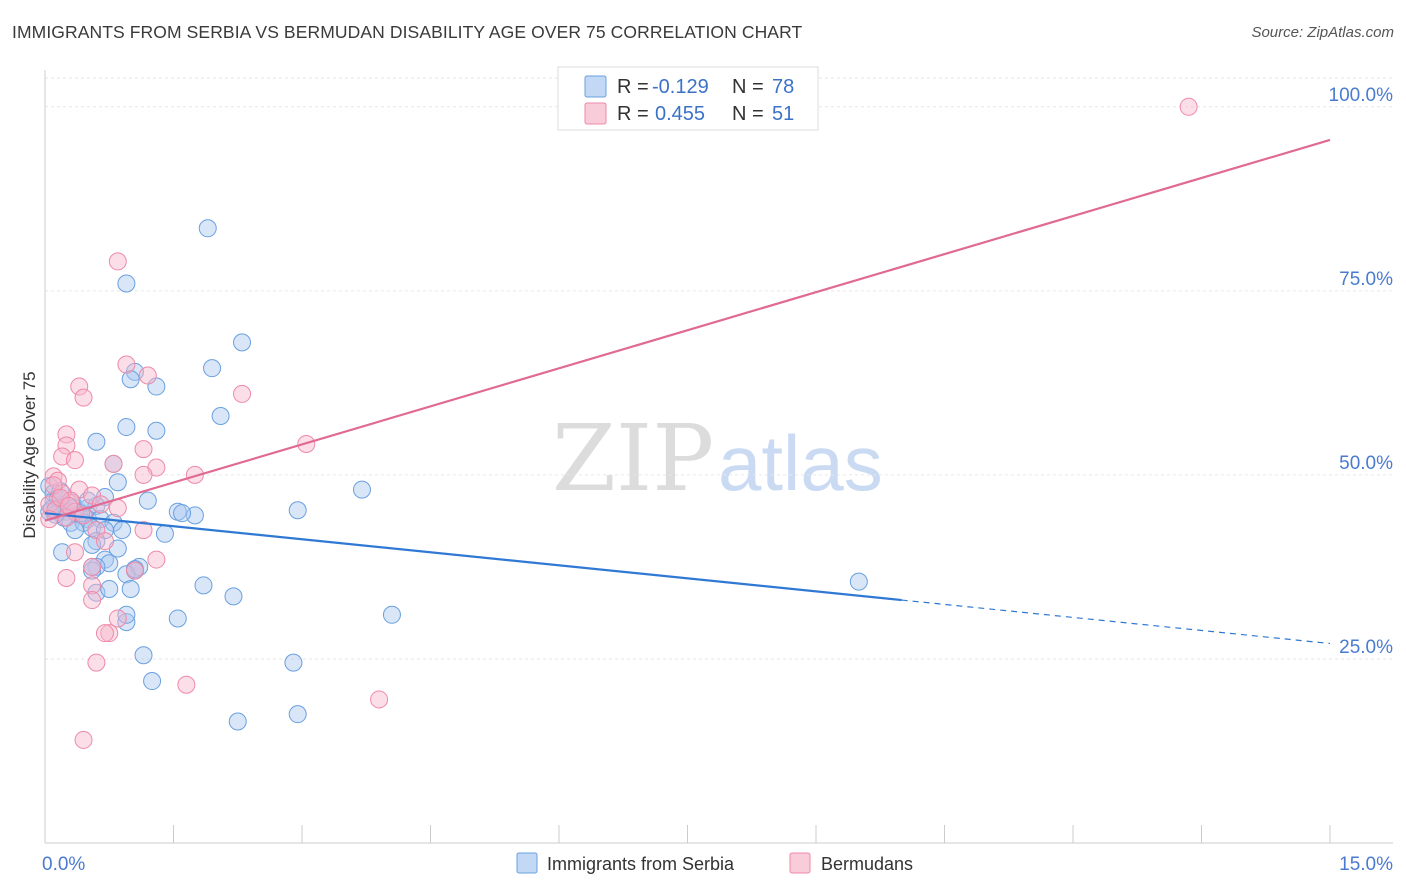  What do you see at coordinates (783, 87) in the screenshot?
I see `legend-n-value-serbia: 78` at bounding box center [783, 87].